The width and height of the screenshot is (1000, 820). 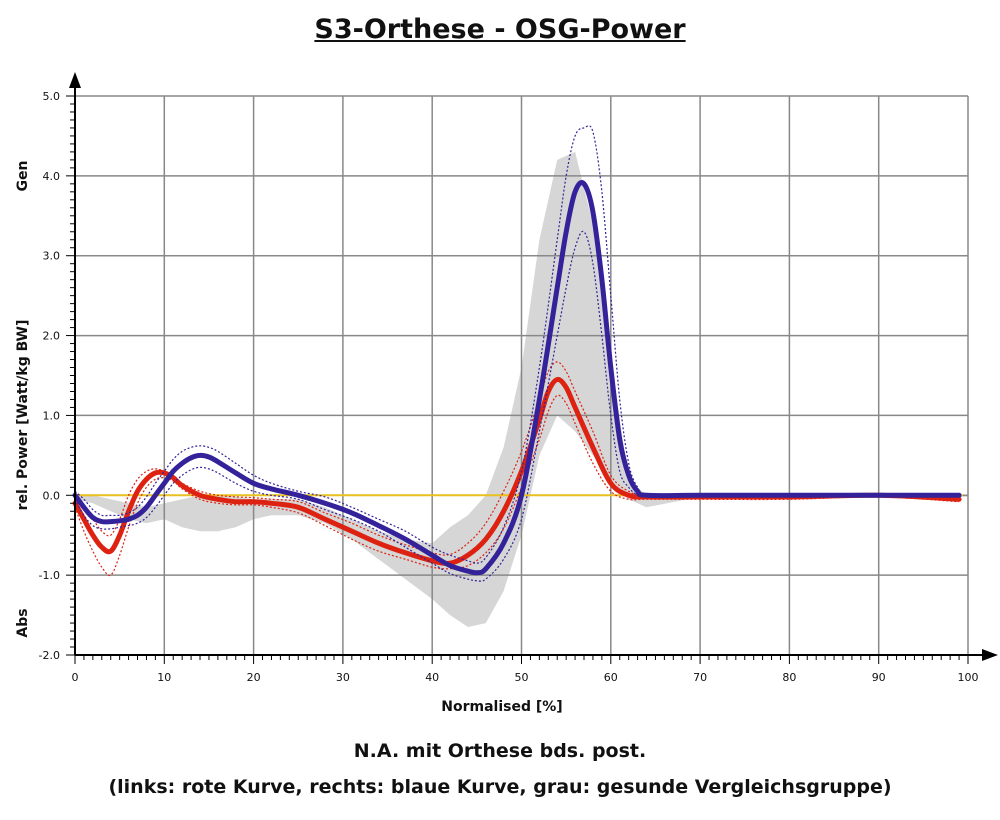 I want to click on x-tick-label: 60, so click(x=611, y=677).